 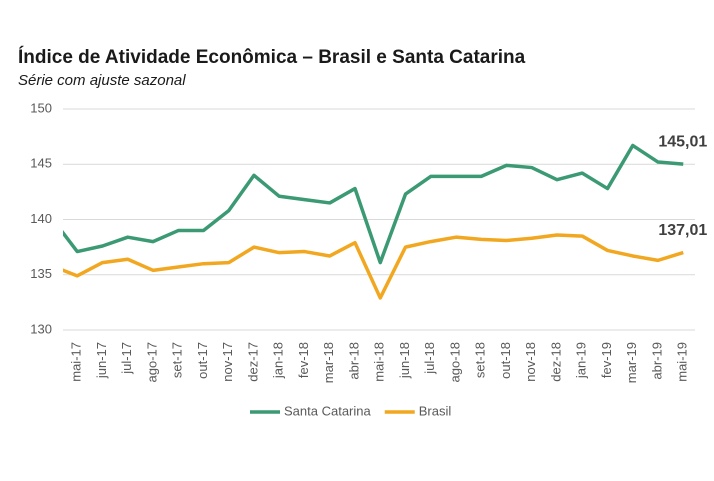 What do you see at coordinates (429, 358) in the screenshot?
I see `x-tick-label: jul-18` at bounding box center [429, 358].